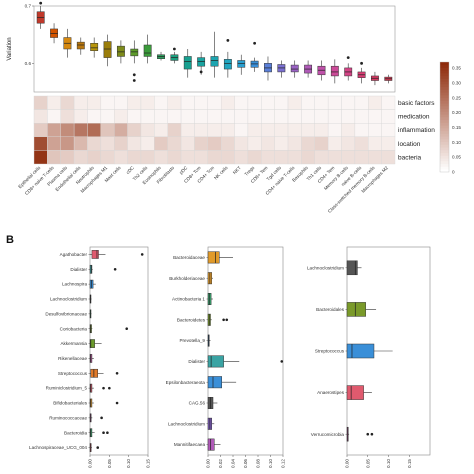 The image size is (474, 474). What do you see at coordinates (67, 388) in the screenshot?
I see `row-label: Ruminiclostridium_5` at bounding box center [67, 388].